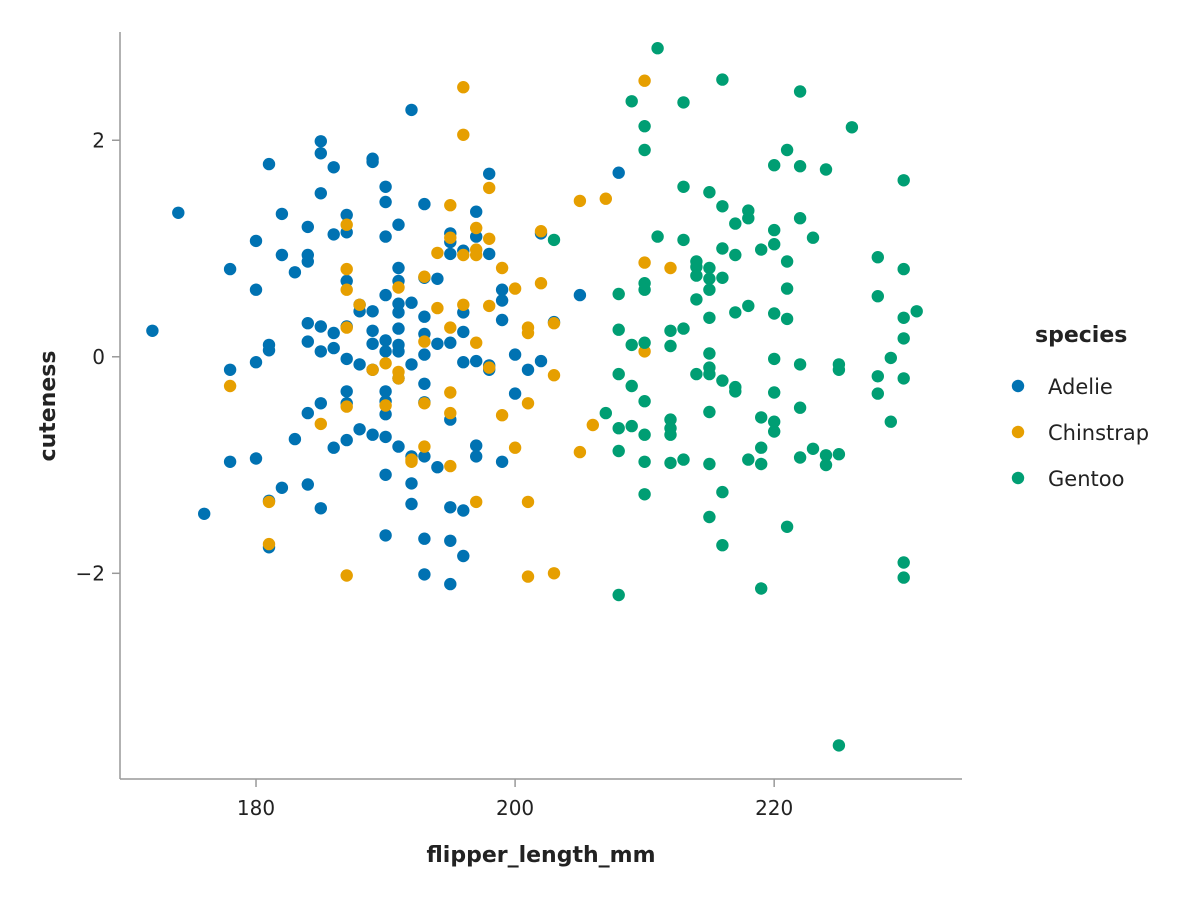  I want to click on x-tick-label-180: 180, so click(256, 808).